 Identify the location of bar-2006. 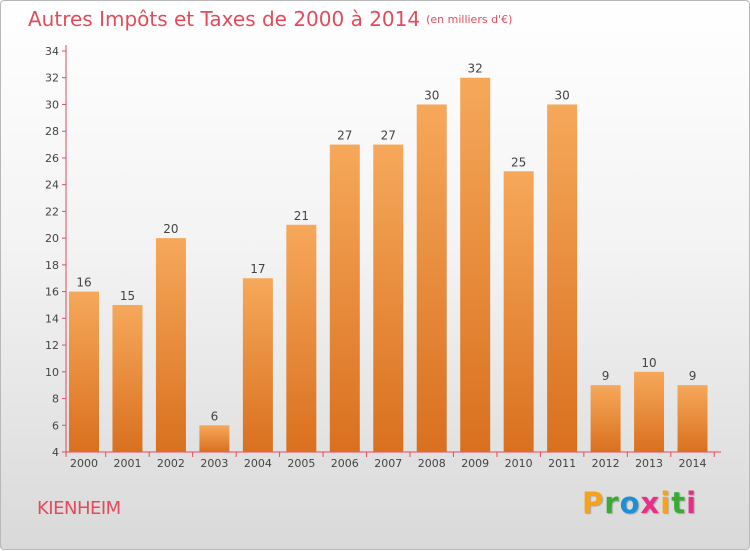
(344, 298).